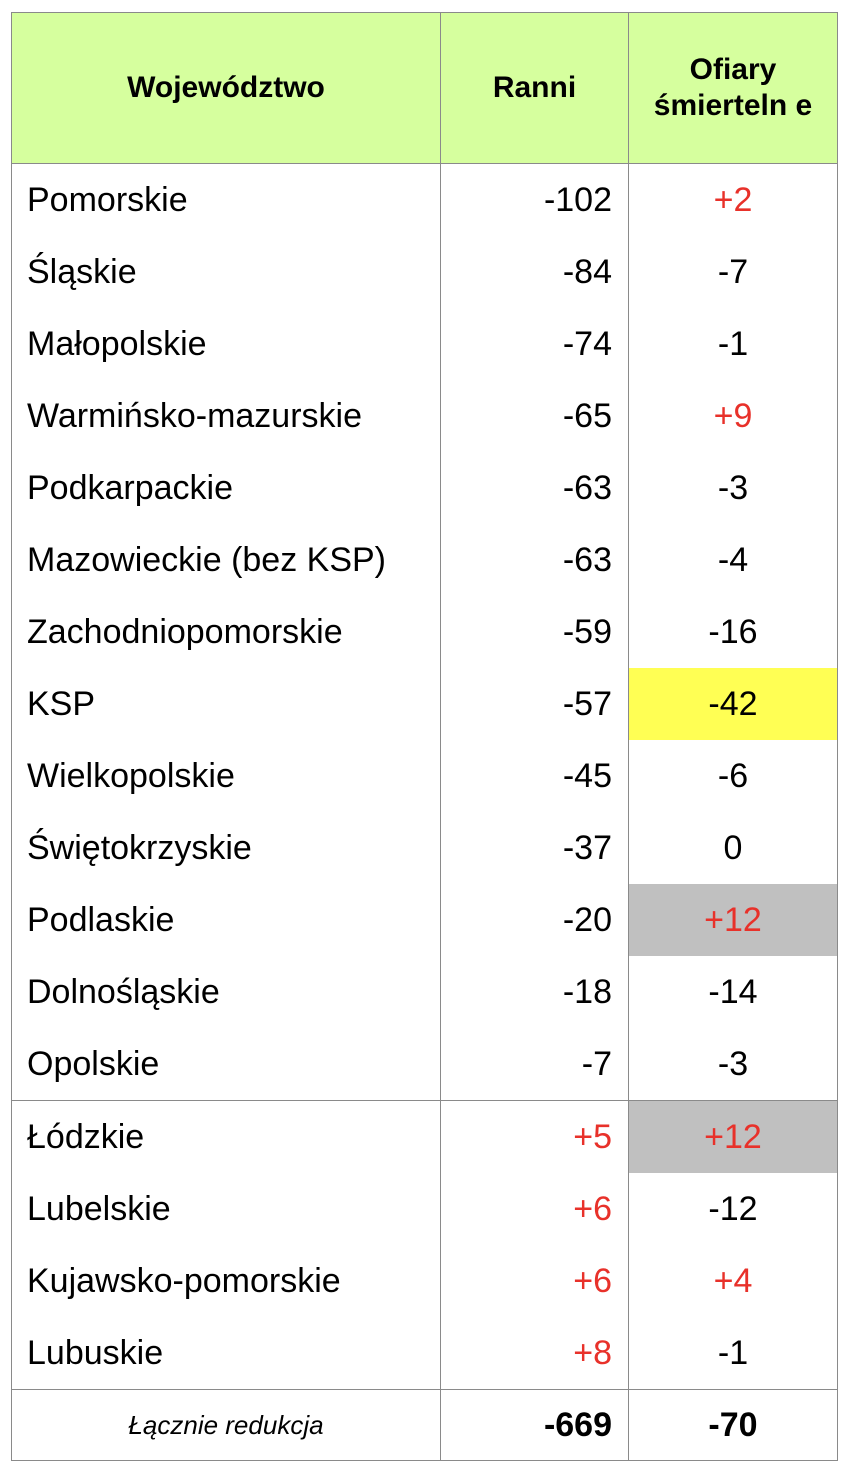 The width and height of the screenshot is (854, 1476). What do you see at coordinates (535, 632) in the screenshot?
I see `cell-ranni: -59` at bounding box center [535, 632].